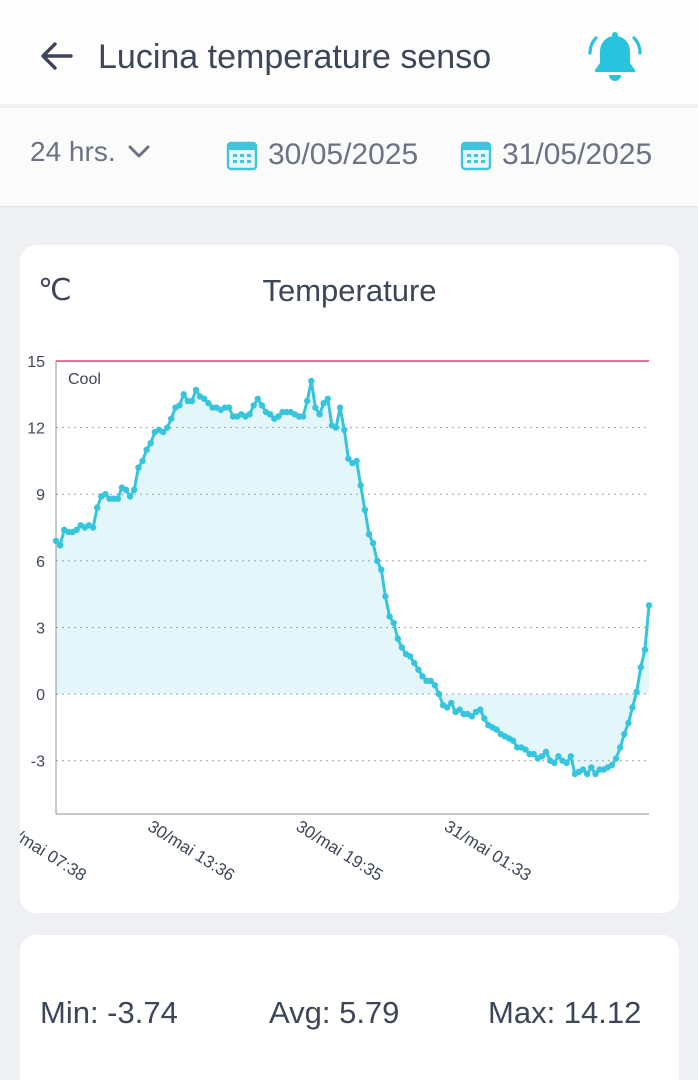 This screenshot has width=698, height=1080. Describe the element at coordinates (577, 154) in the screenshot. I see `end-date: 31/05/2025` at that location.